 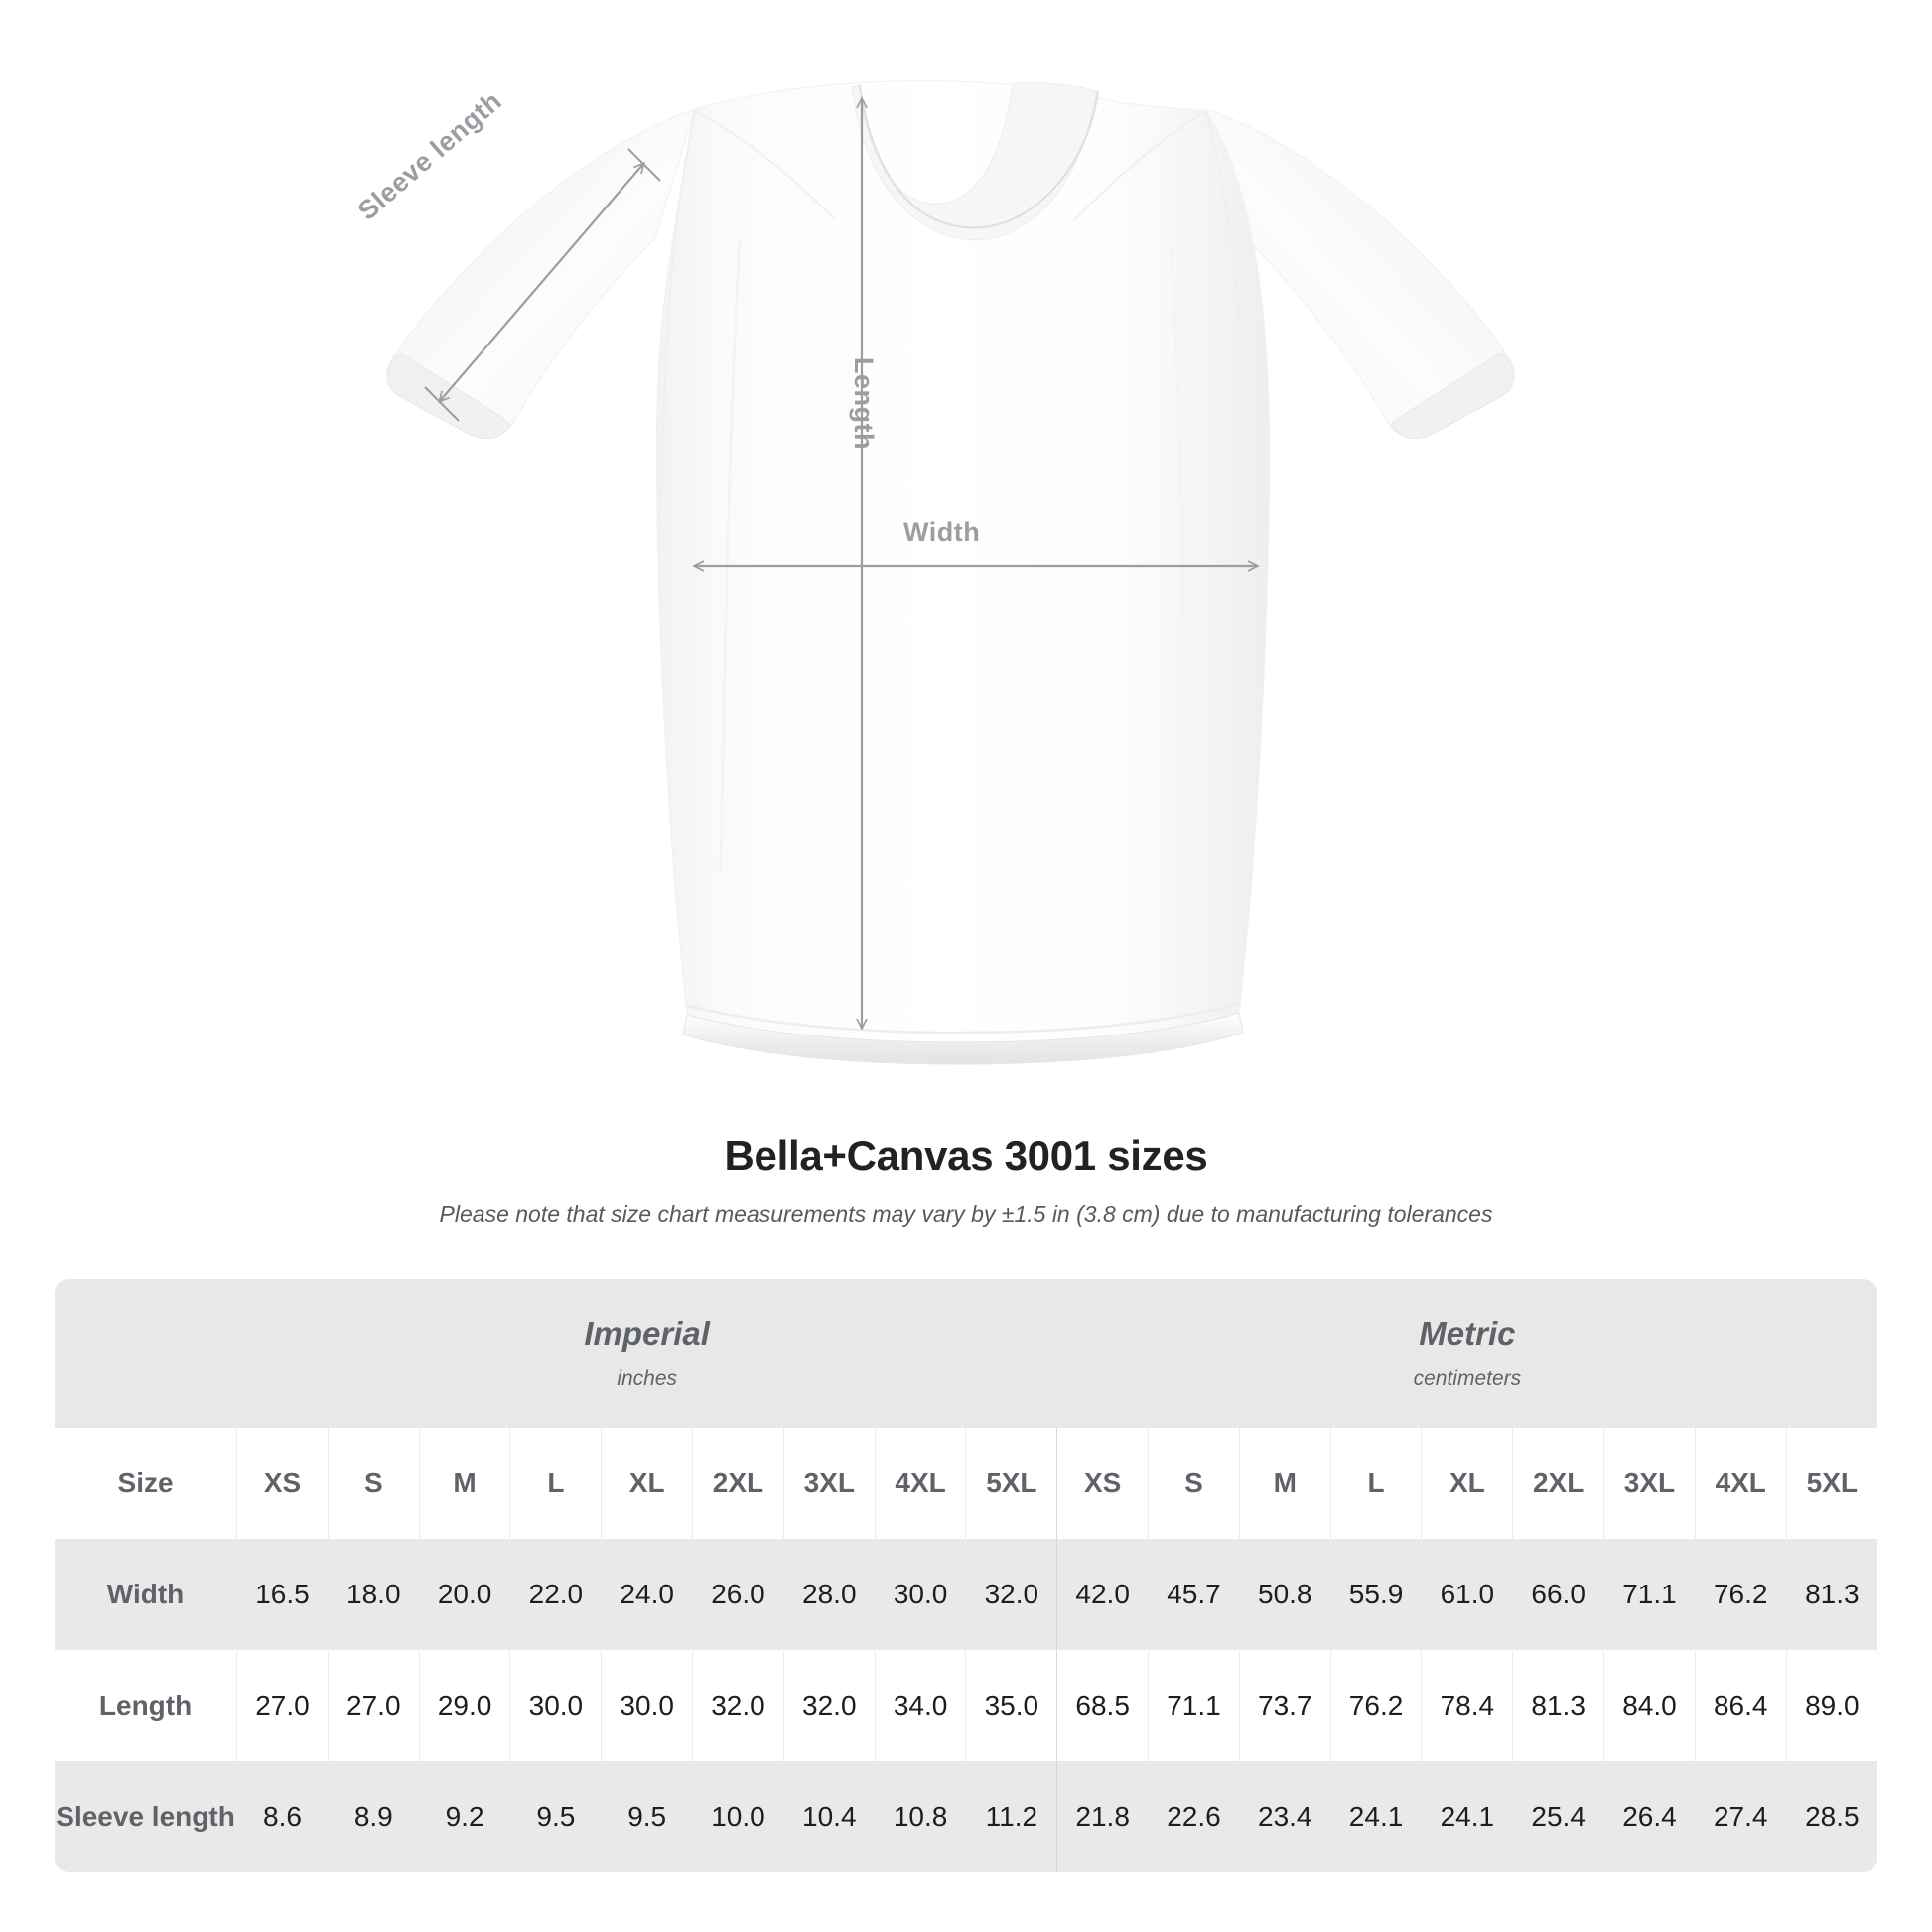 What do you see at coordinates (373, 1483) in the screenshot?
I see `size-header-imperial-s: S` at bounding box center [373, 1483].